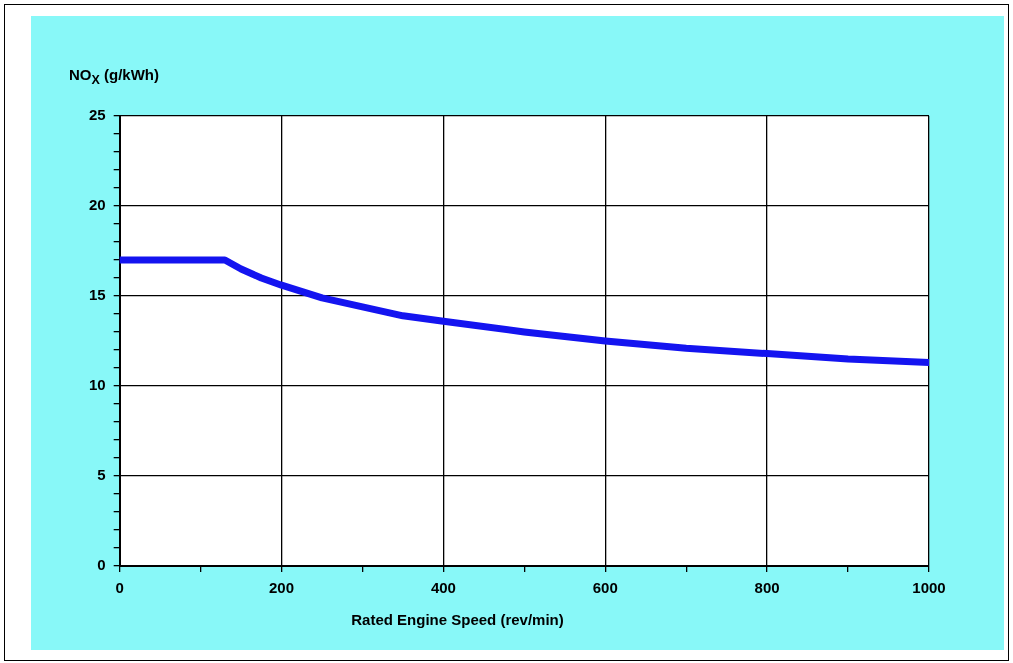 The image size is (1013, 663). I want to click on x-tick-label: 0, so click(119, 588).